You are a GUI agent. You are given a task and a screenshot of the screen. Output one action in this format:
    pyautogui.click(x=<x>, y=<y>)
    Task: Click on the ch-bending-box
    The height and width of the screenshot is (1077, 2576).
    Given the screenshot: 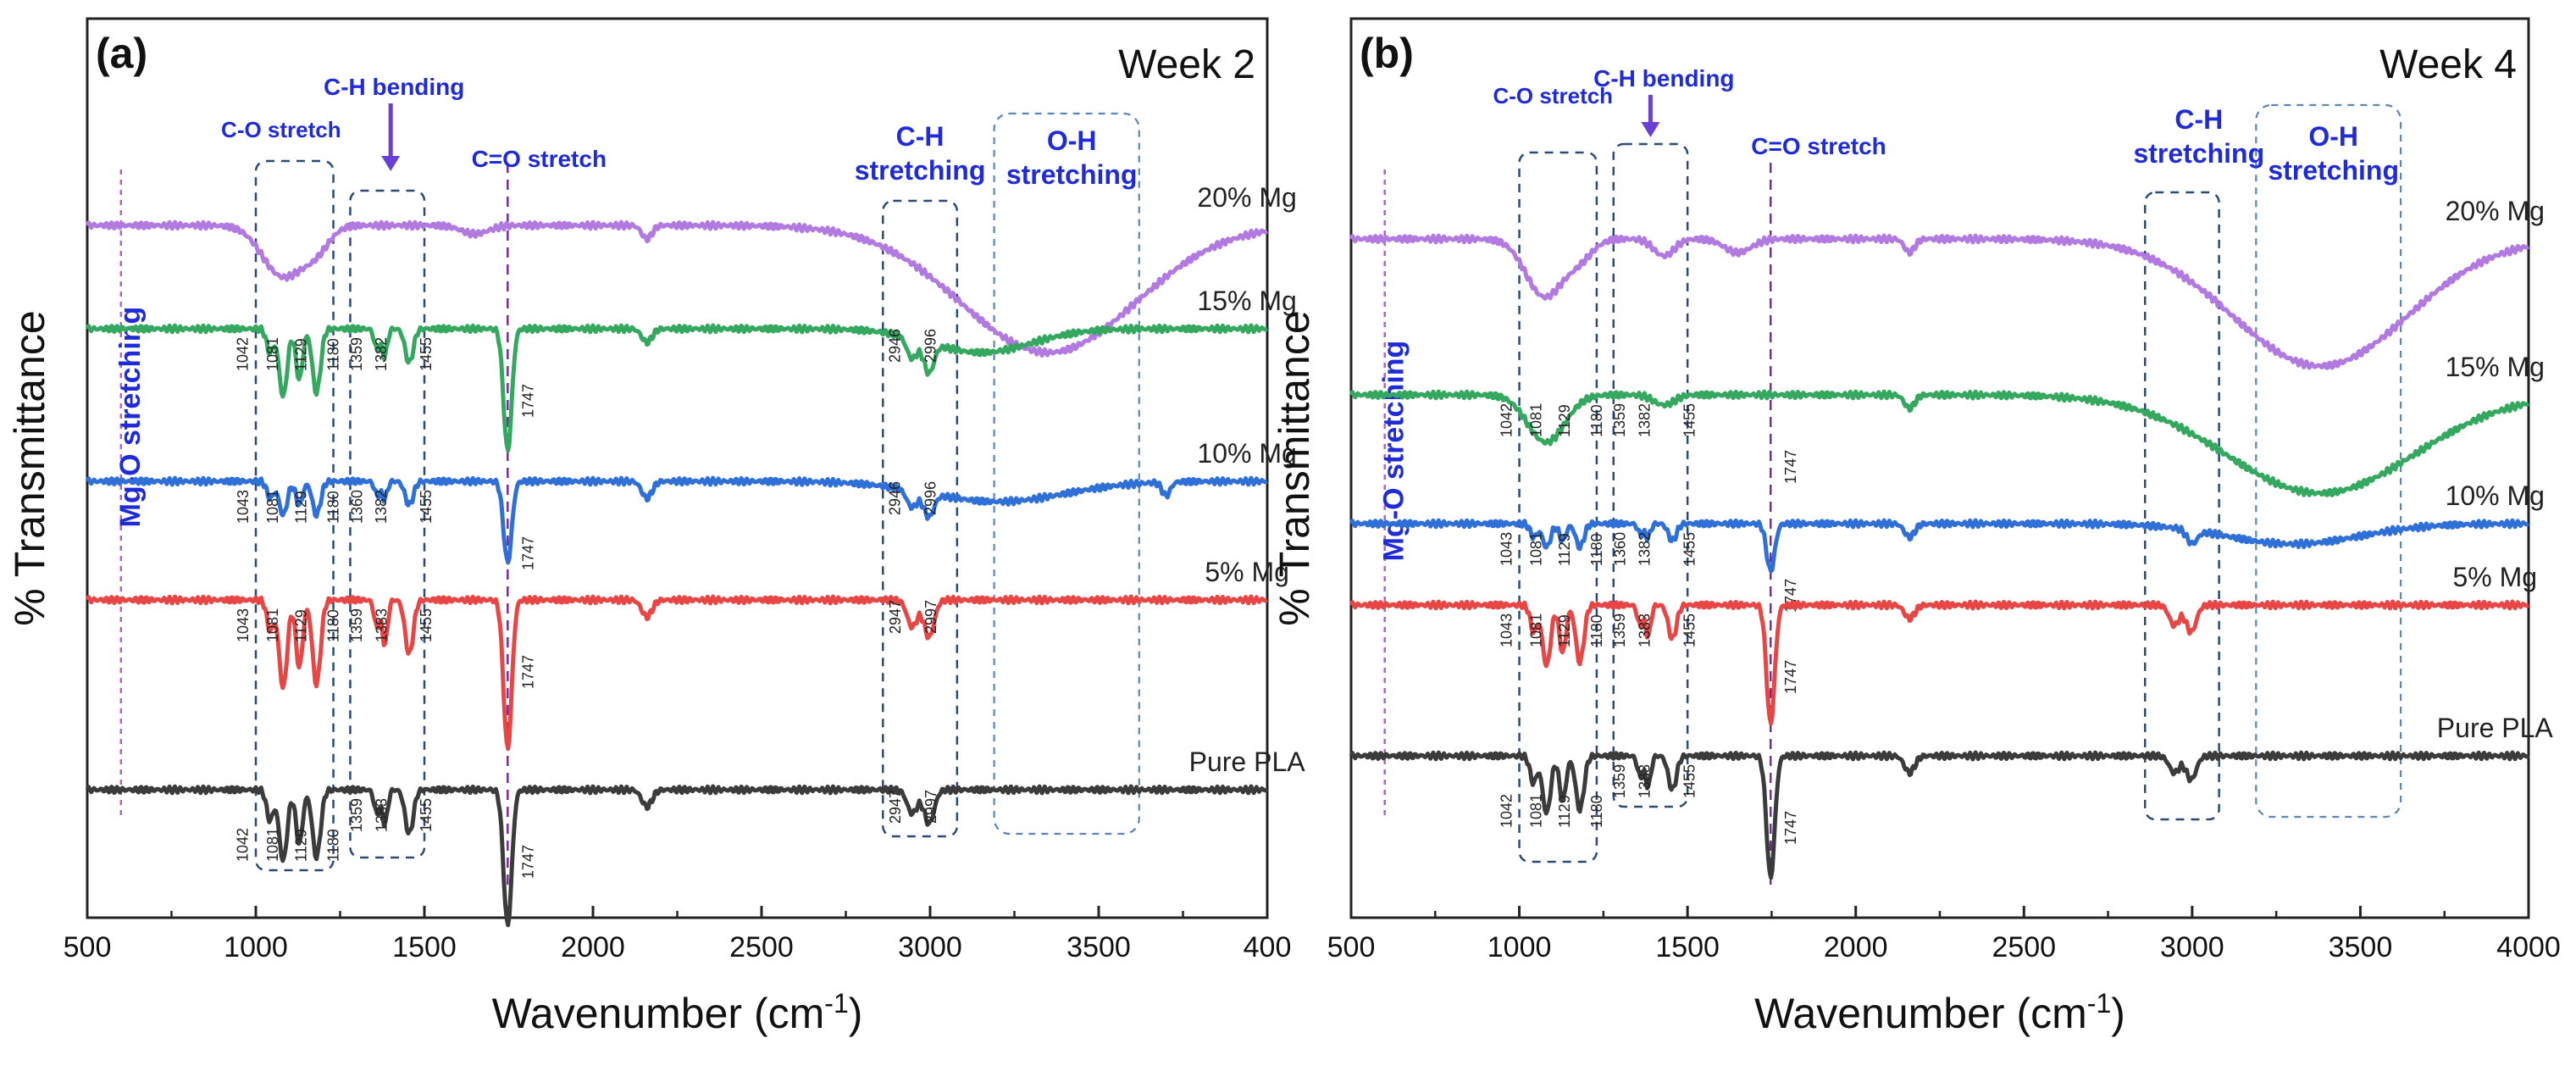 What is the action you would take?
    pyautogui.click(x=1650, y=475)
    